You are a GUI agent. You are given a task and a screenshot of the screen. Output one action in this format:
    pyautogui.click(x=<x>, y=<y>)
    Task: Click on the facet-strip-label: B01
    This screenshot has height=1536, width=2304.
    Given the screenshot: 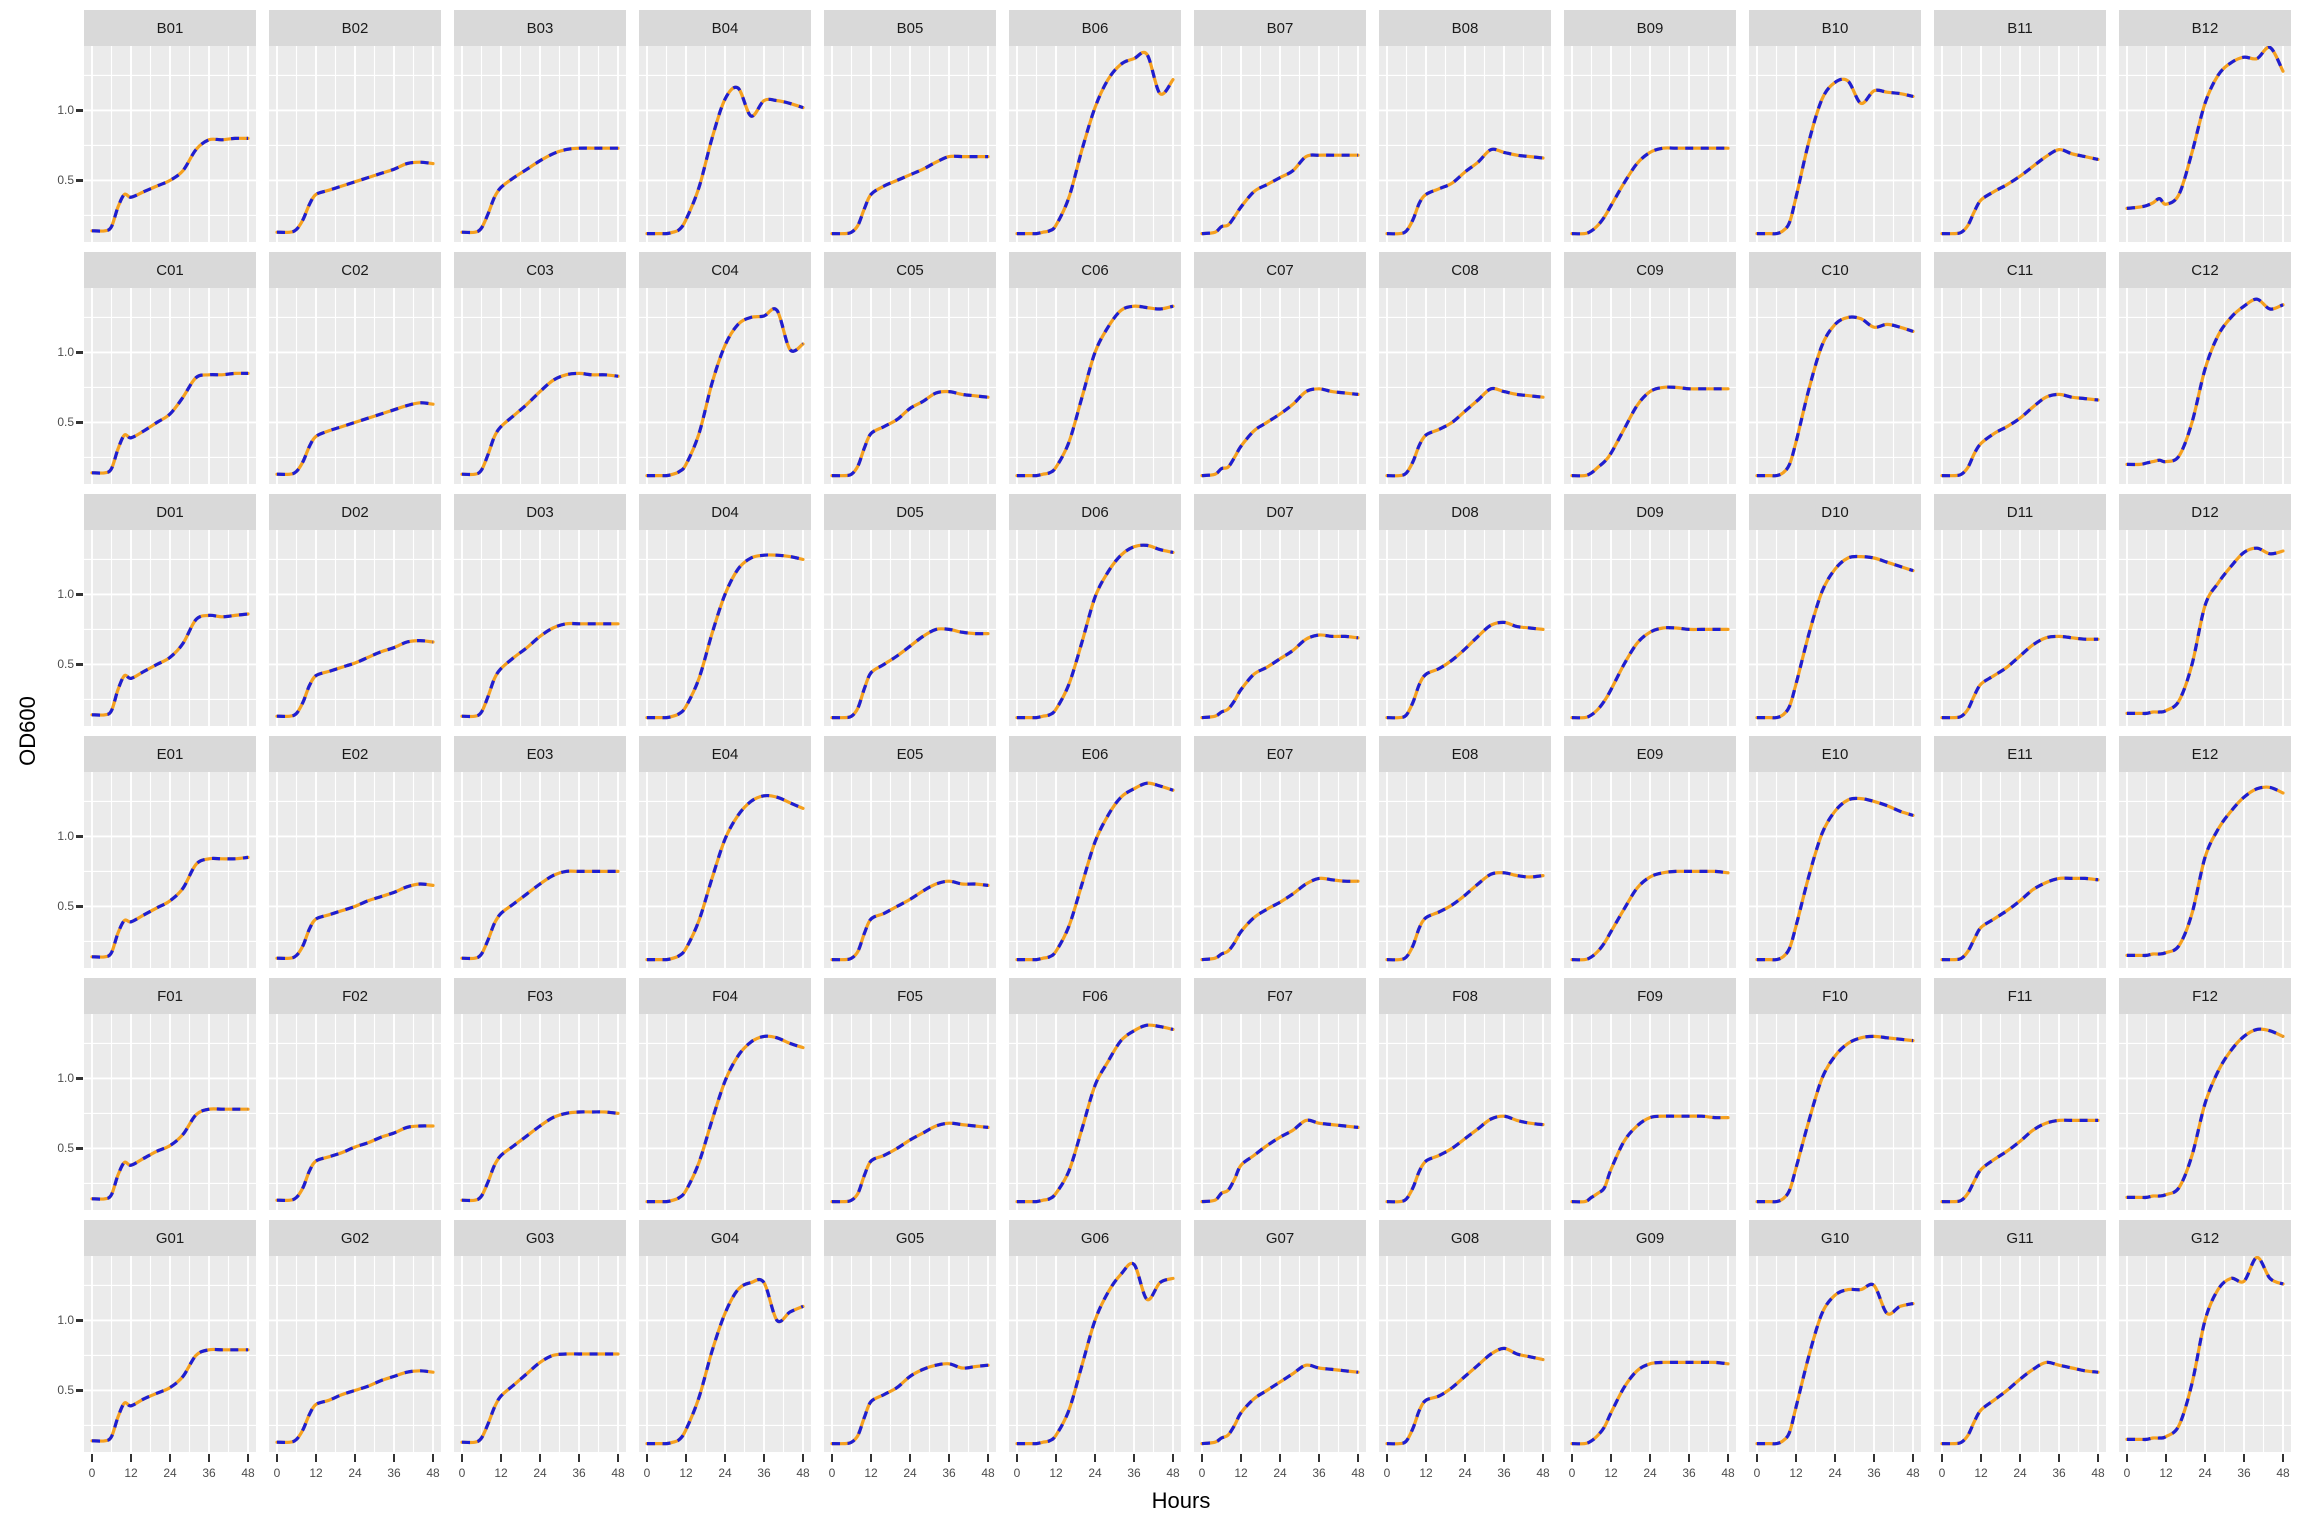 What is the action you would take?
    pyautogui.click(x=170, y=28)
    